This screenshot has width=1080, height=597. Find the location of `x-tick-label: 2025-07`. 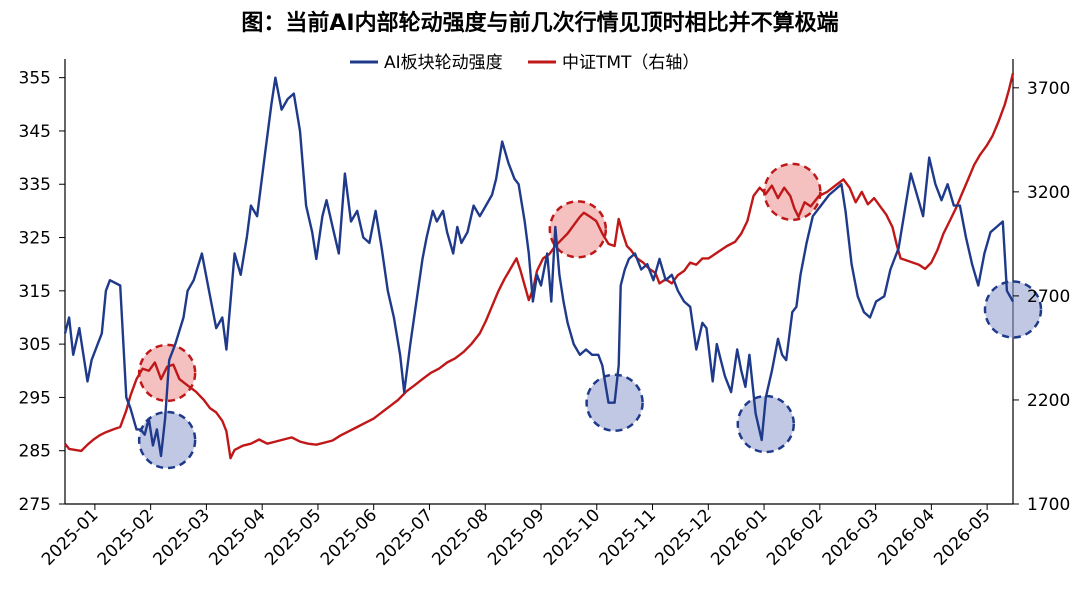

x-tick-label: 2025-07 is located at coordinates (405, 537).